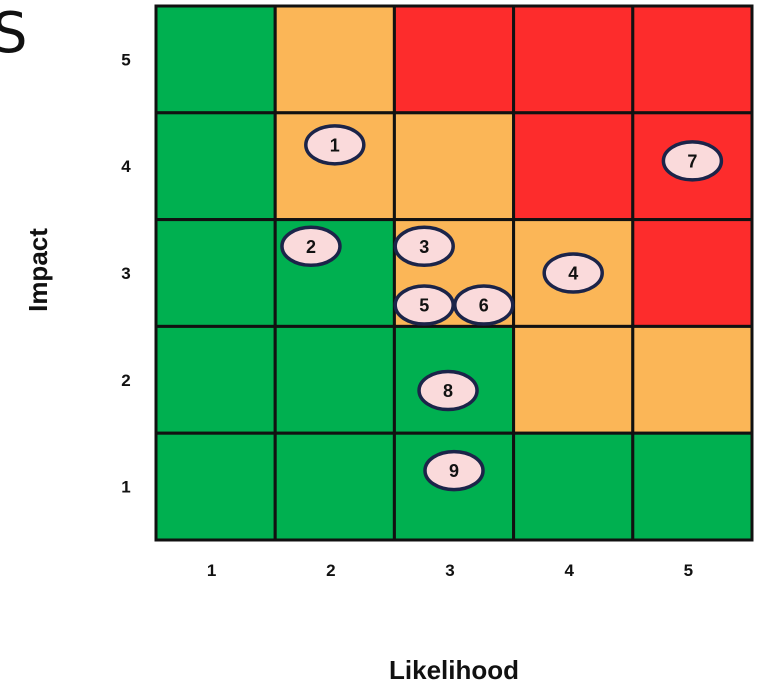  What do you see at coordinates (211, 570) in the screenshot?
I see `x-tick-1: 1` at bounding box center [211, 570].